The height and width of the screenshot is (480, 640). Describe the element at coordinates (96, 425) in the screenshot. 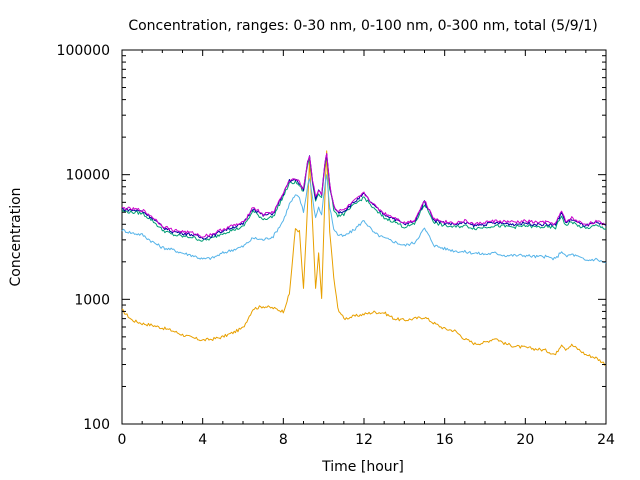

I see `y-tick-label: 100` at that location.